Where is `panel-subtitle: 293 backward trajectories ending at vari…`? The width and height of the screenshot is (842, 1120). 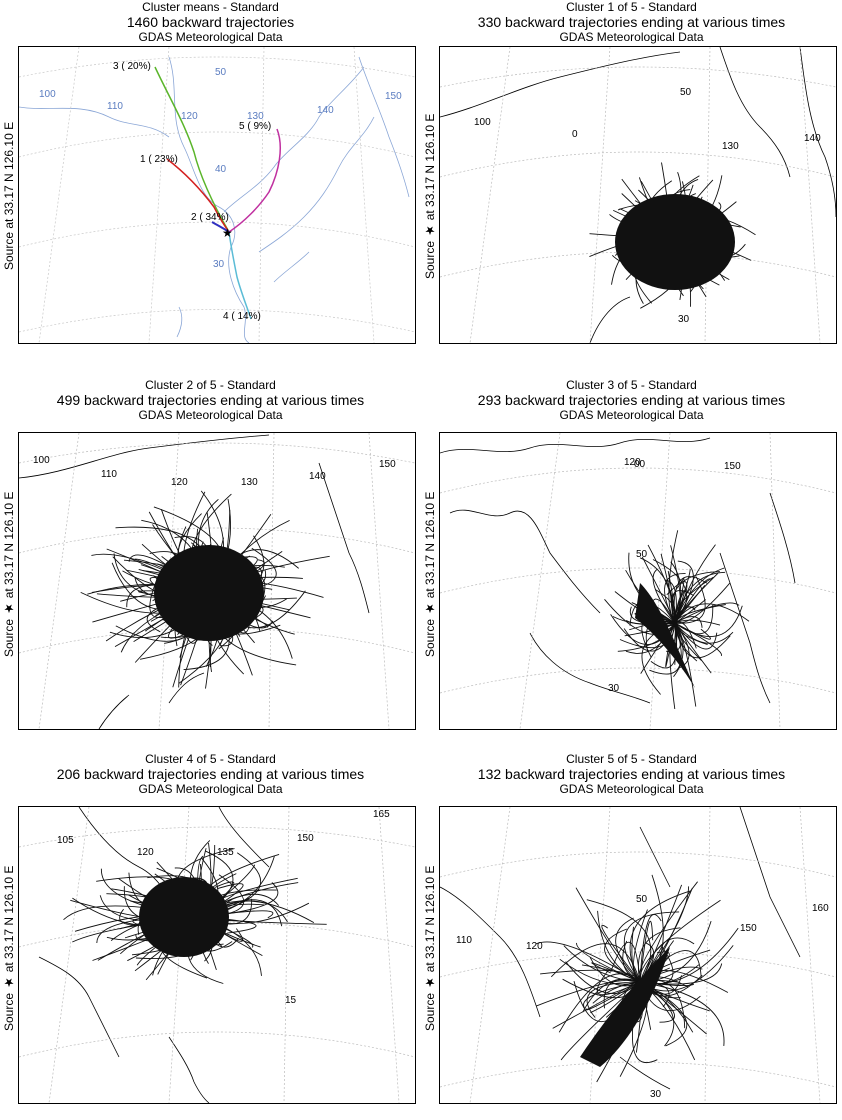
panel-subtitle: 293 backward trajectories ending at vari… is located at coordinates (631, 400).